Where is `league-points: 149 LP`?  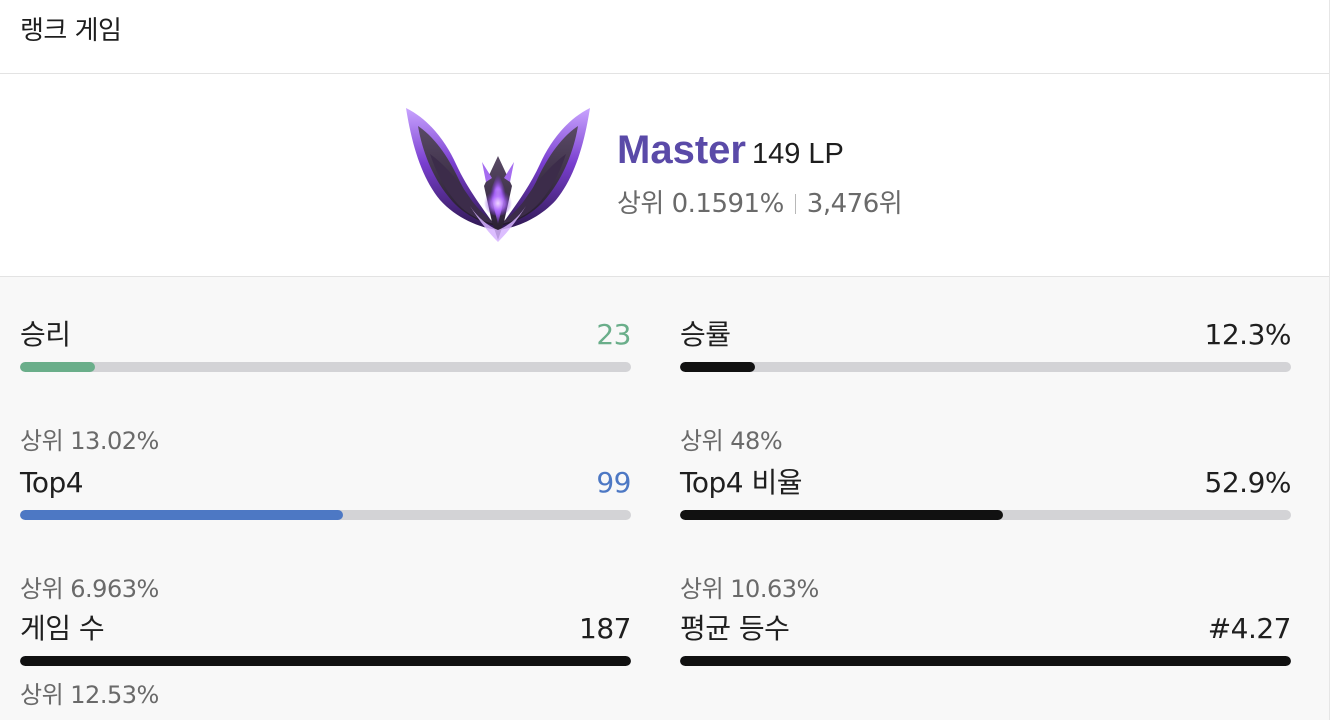
league-points: 149 LP is located at coordinates (797, 154).